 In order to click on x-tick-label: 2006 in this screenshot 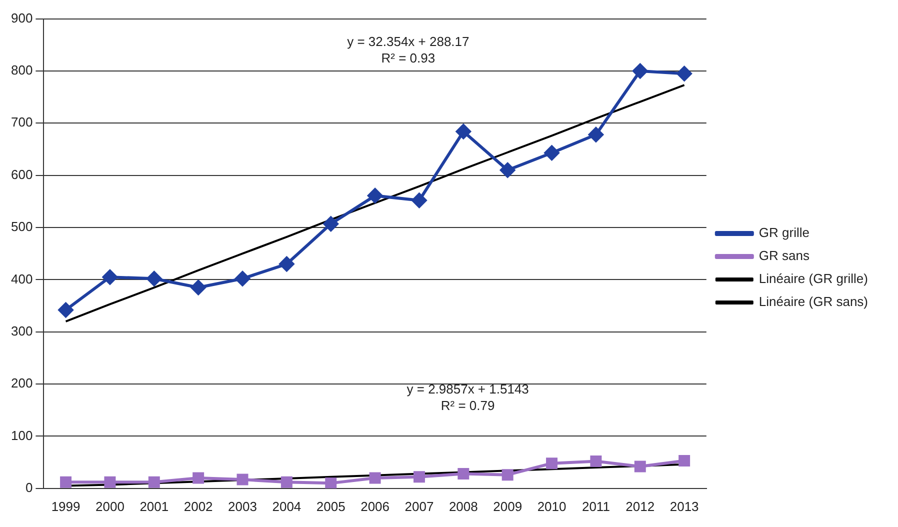, I will do `click(375, 506)`.